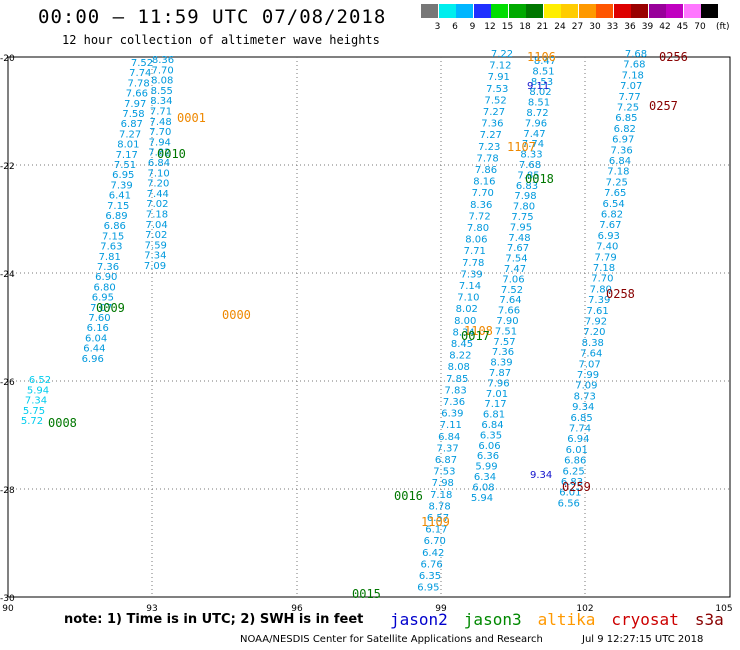 The width and height of the screenshot is (740, 650). Describe the element at coordinates (507, 27) in the screenshot. I see `scale-label: 15` at that location.